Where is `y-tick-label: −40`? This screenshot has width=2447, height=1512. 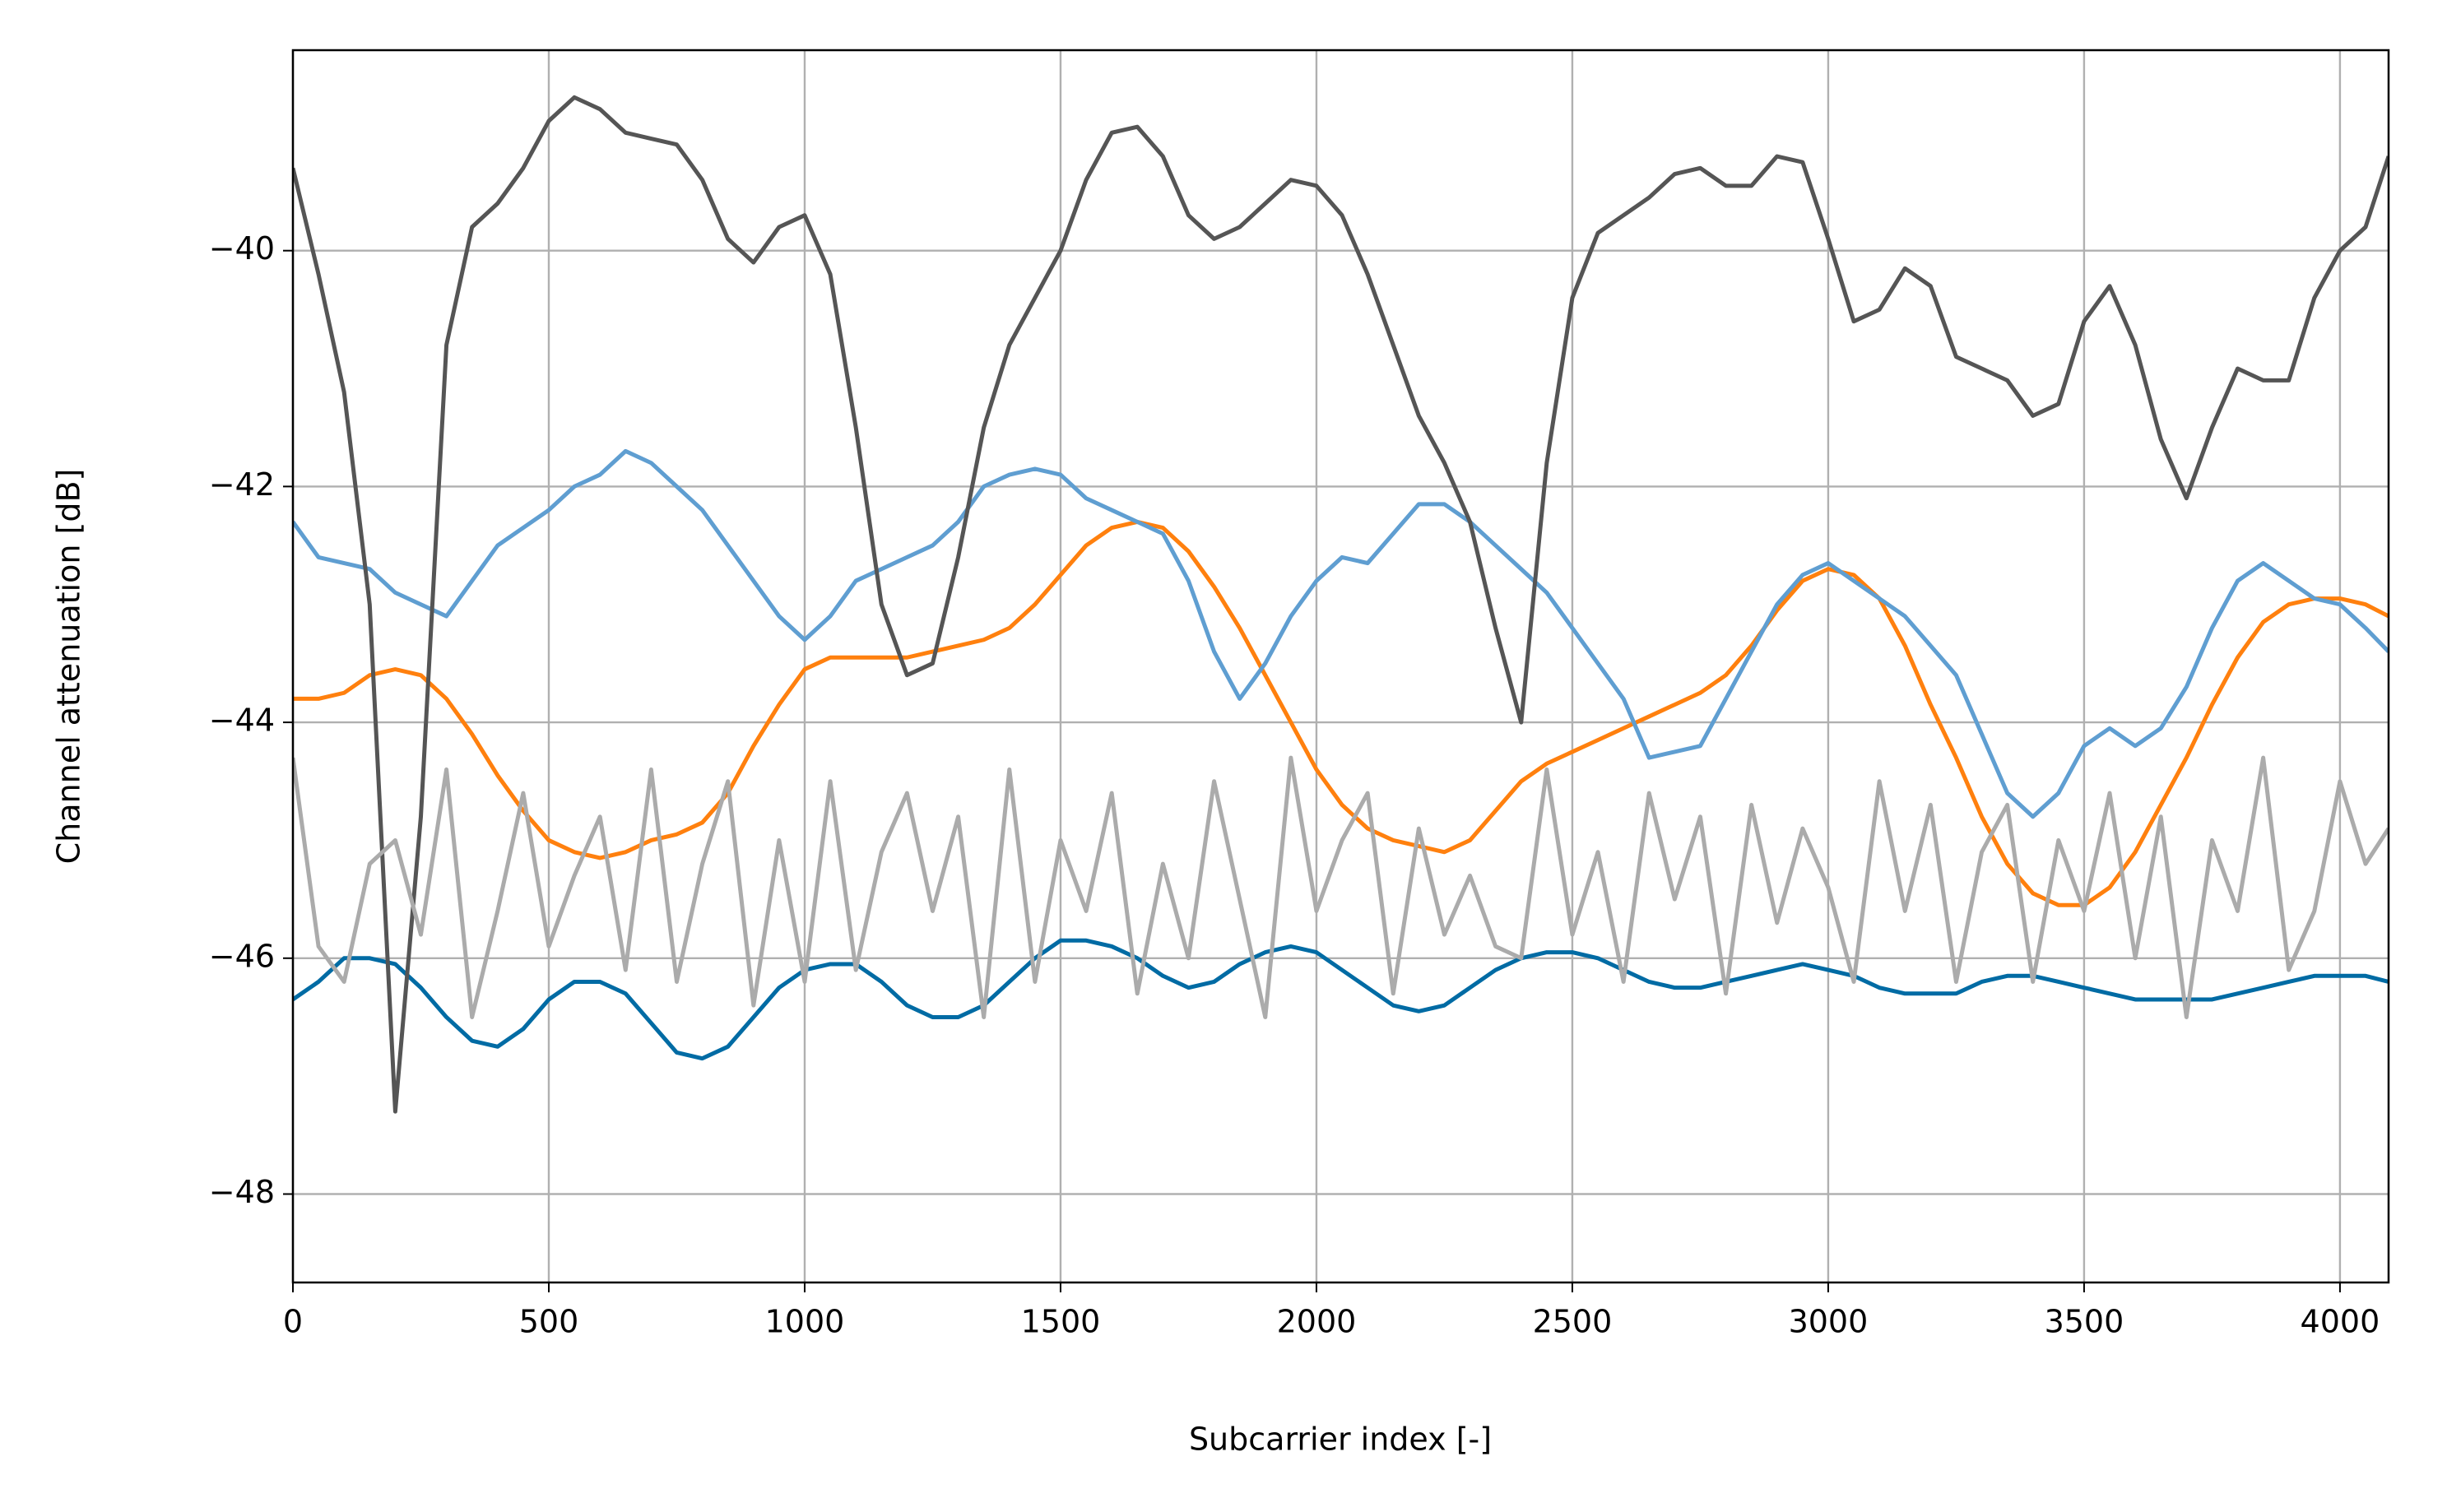 y-tick-label: −40 is located at coordinates (242, 248).